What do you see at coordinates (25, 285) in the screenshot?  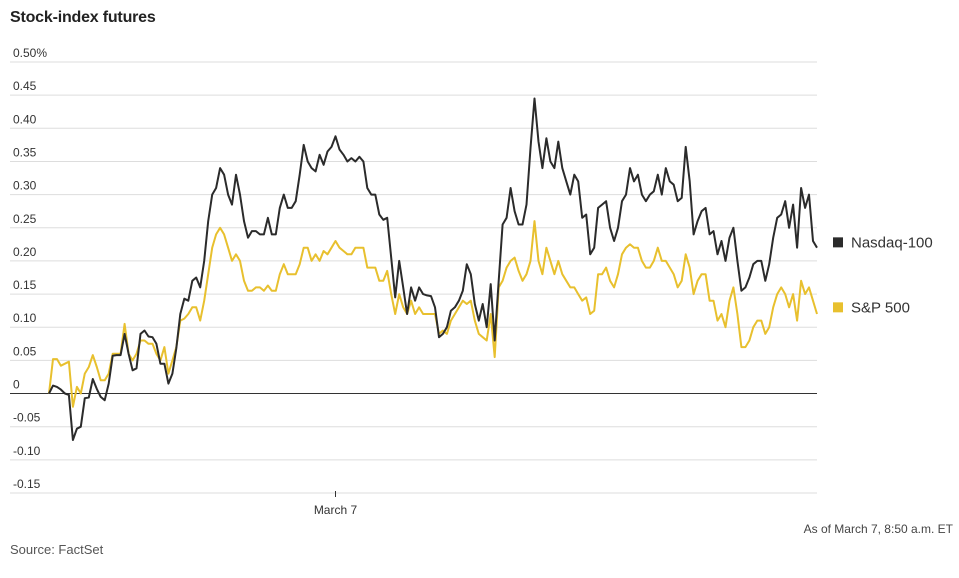 I see `y-tick-label: 0.15` at bounding box center [25, 285].